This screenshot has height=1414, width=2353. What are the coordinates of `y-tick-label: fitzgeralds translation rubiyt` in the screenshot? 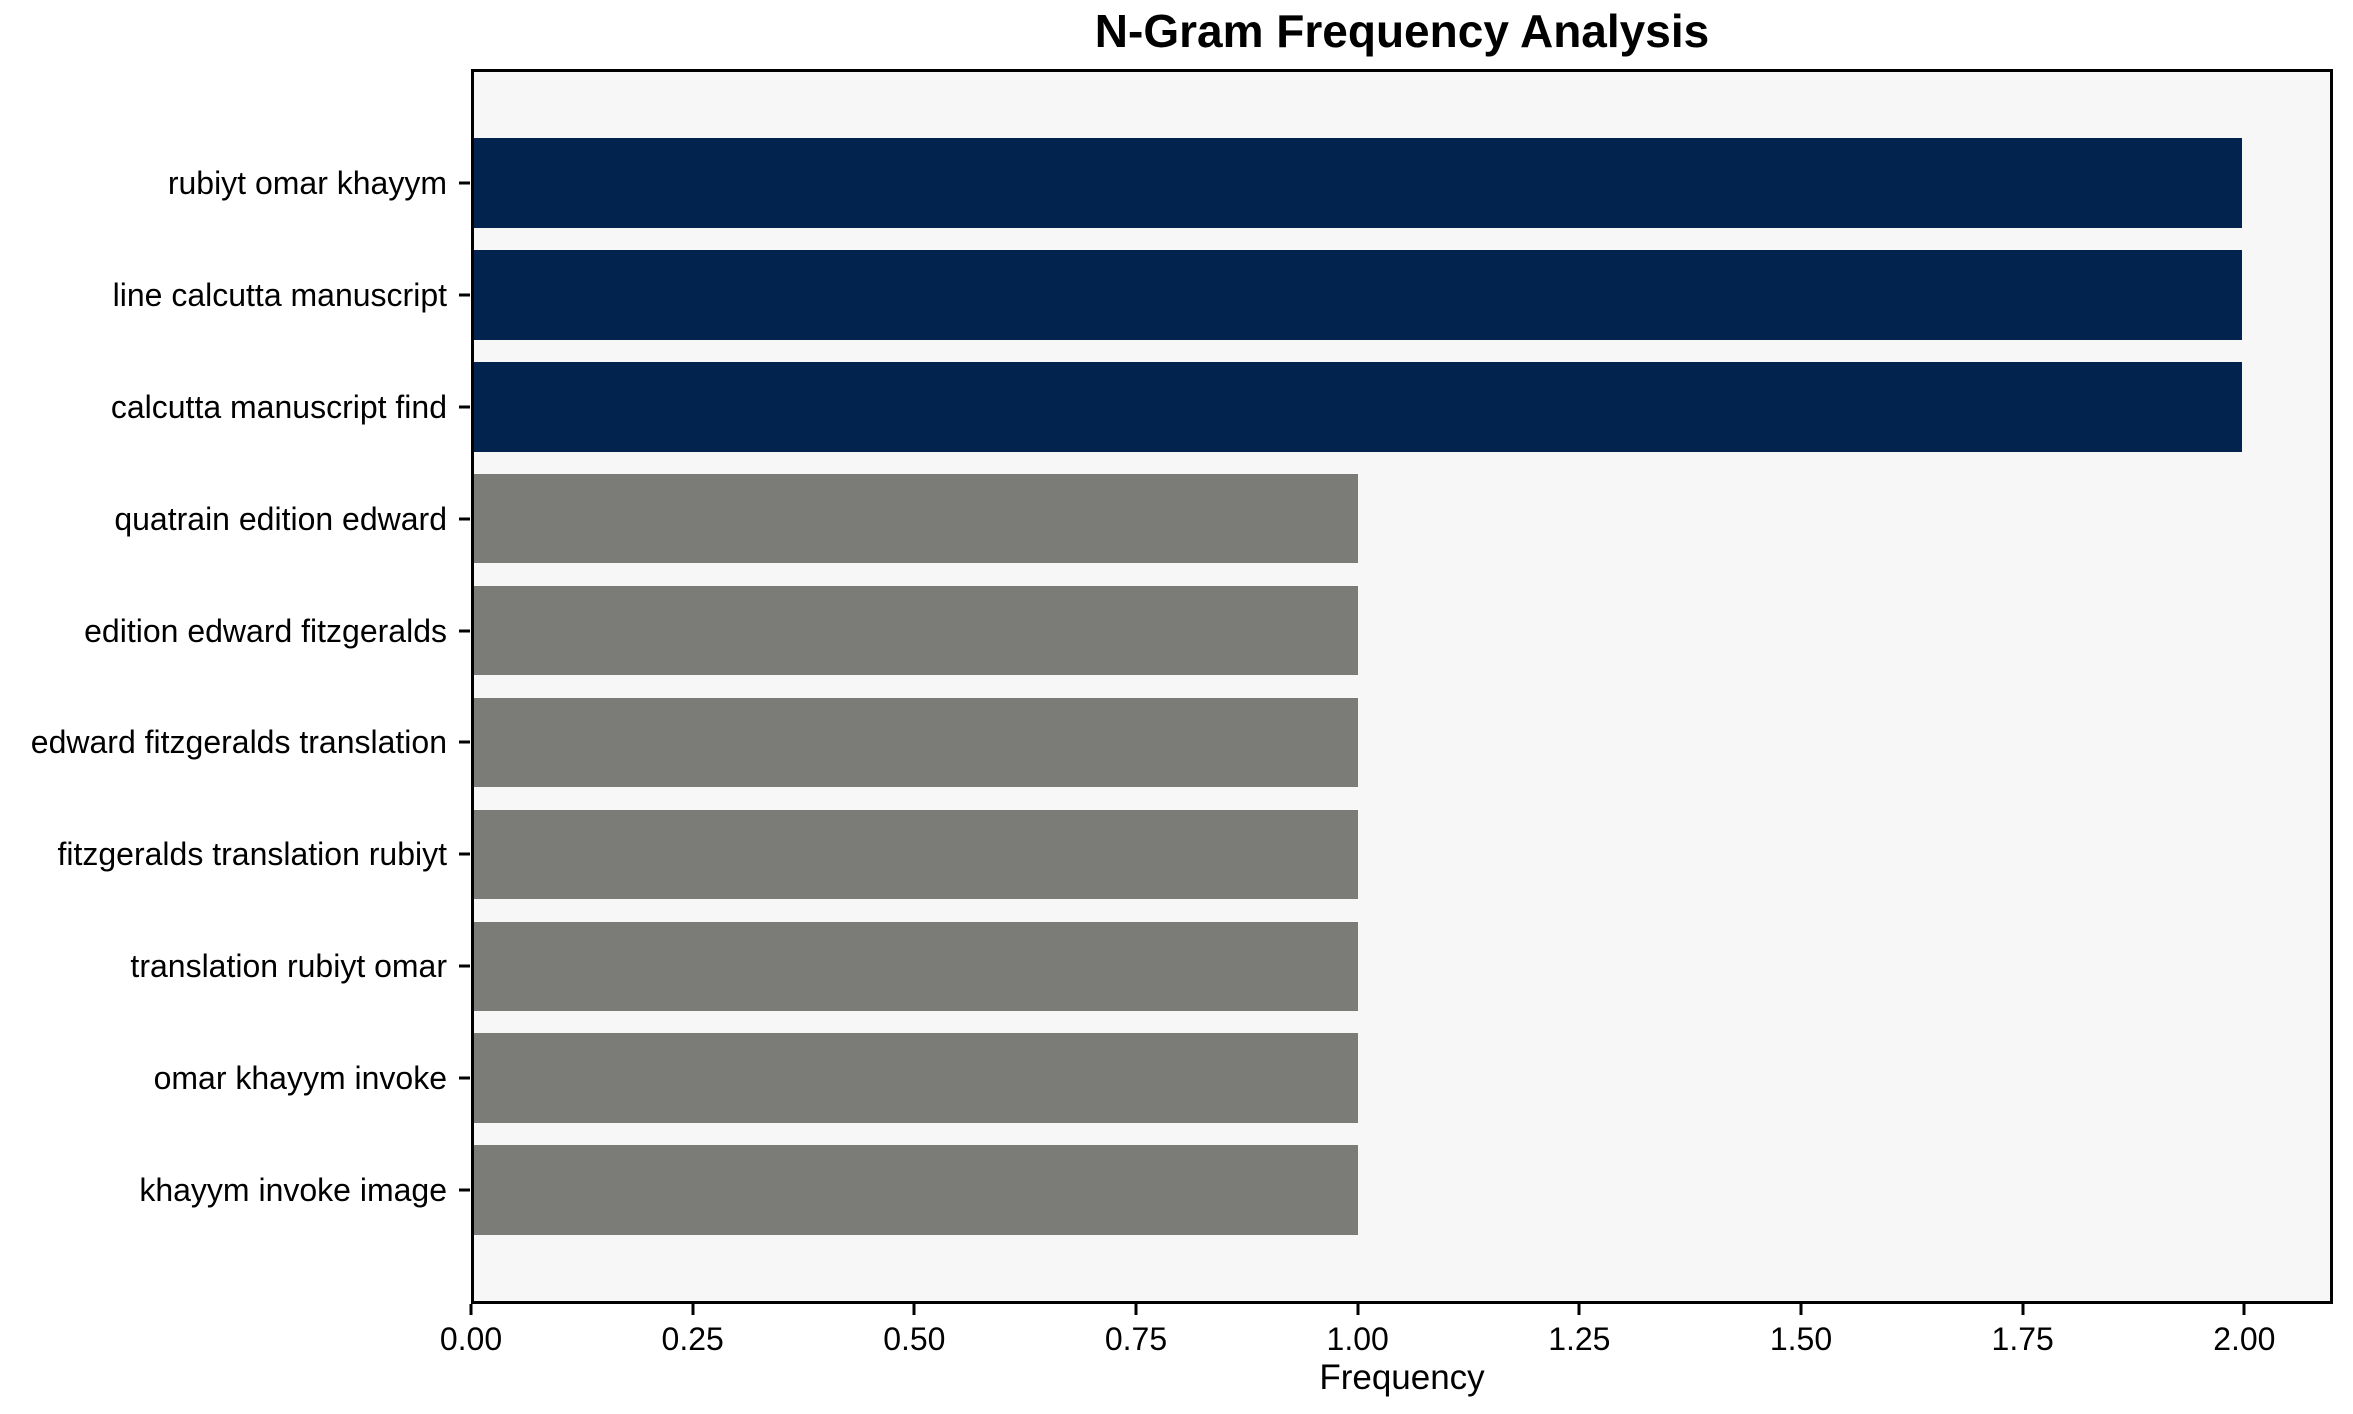 It's located at (252, 854).